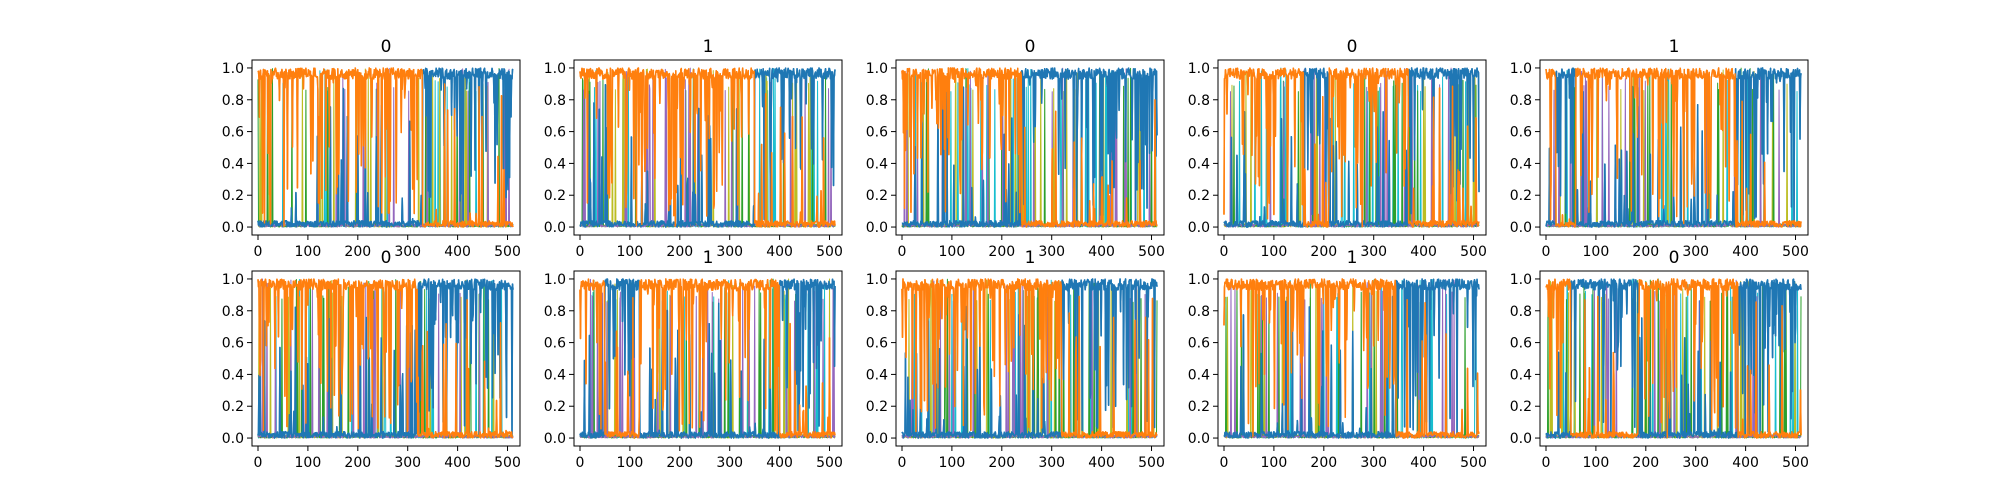 Image resolution: width=2000 pixels, height=500 pixels. I want to click on subplot-3: 0 100 200 300 400 500 0.0 0.2 0.4 0.6 0.8 1.0 0, so click(1015, 148).